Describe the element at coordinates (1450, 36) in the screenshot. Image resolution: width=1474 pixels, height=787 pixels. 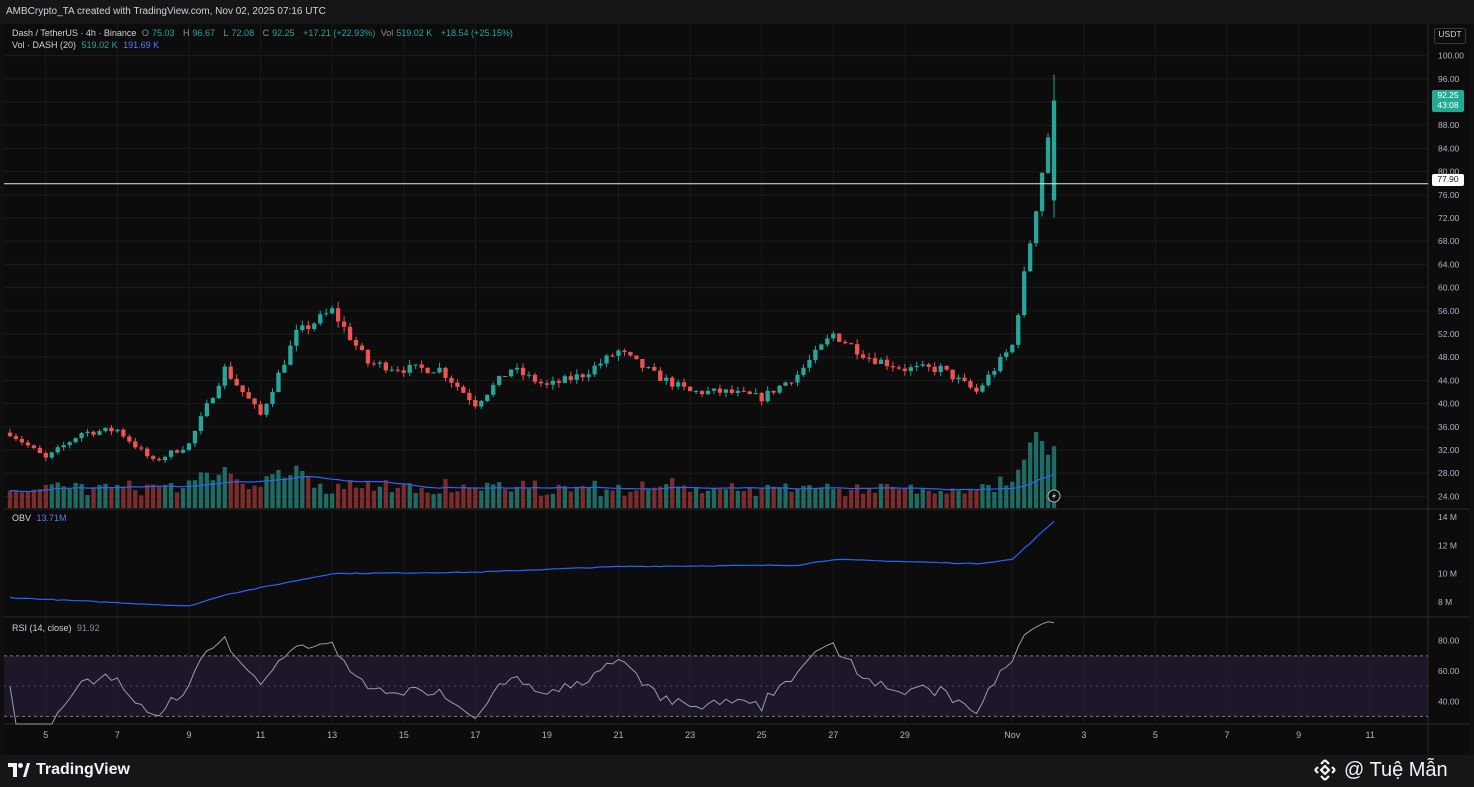
I see `currency-label: USDT` at that location.